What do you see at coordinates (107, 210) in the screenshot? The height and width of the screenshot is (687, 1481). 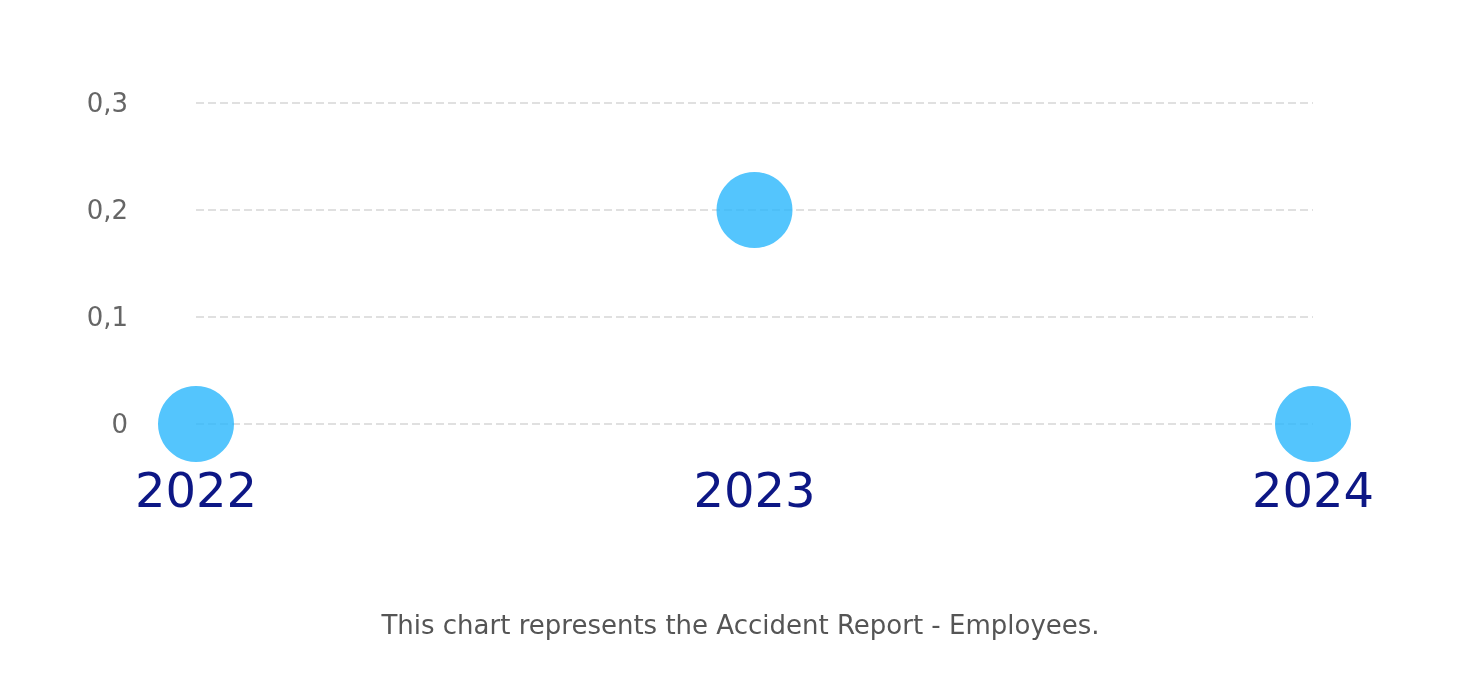 I see `y-tick-label: 0,2` at bounding box center [107, 210].